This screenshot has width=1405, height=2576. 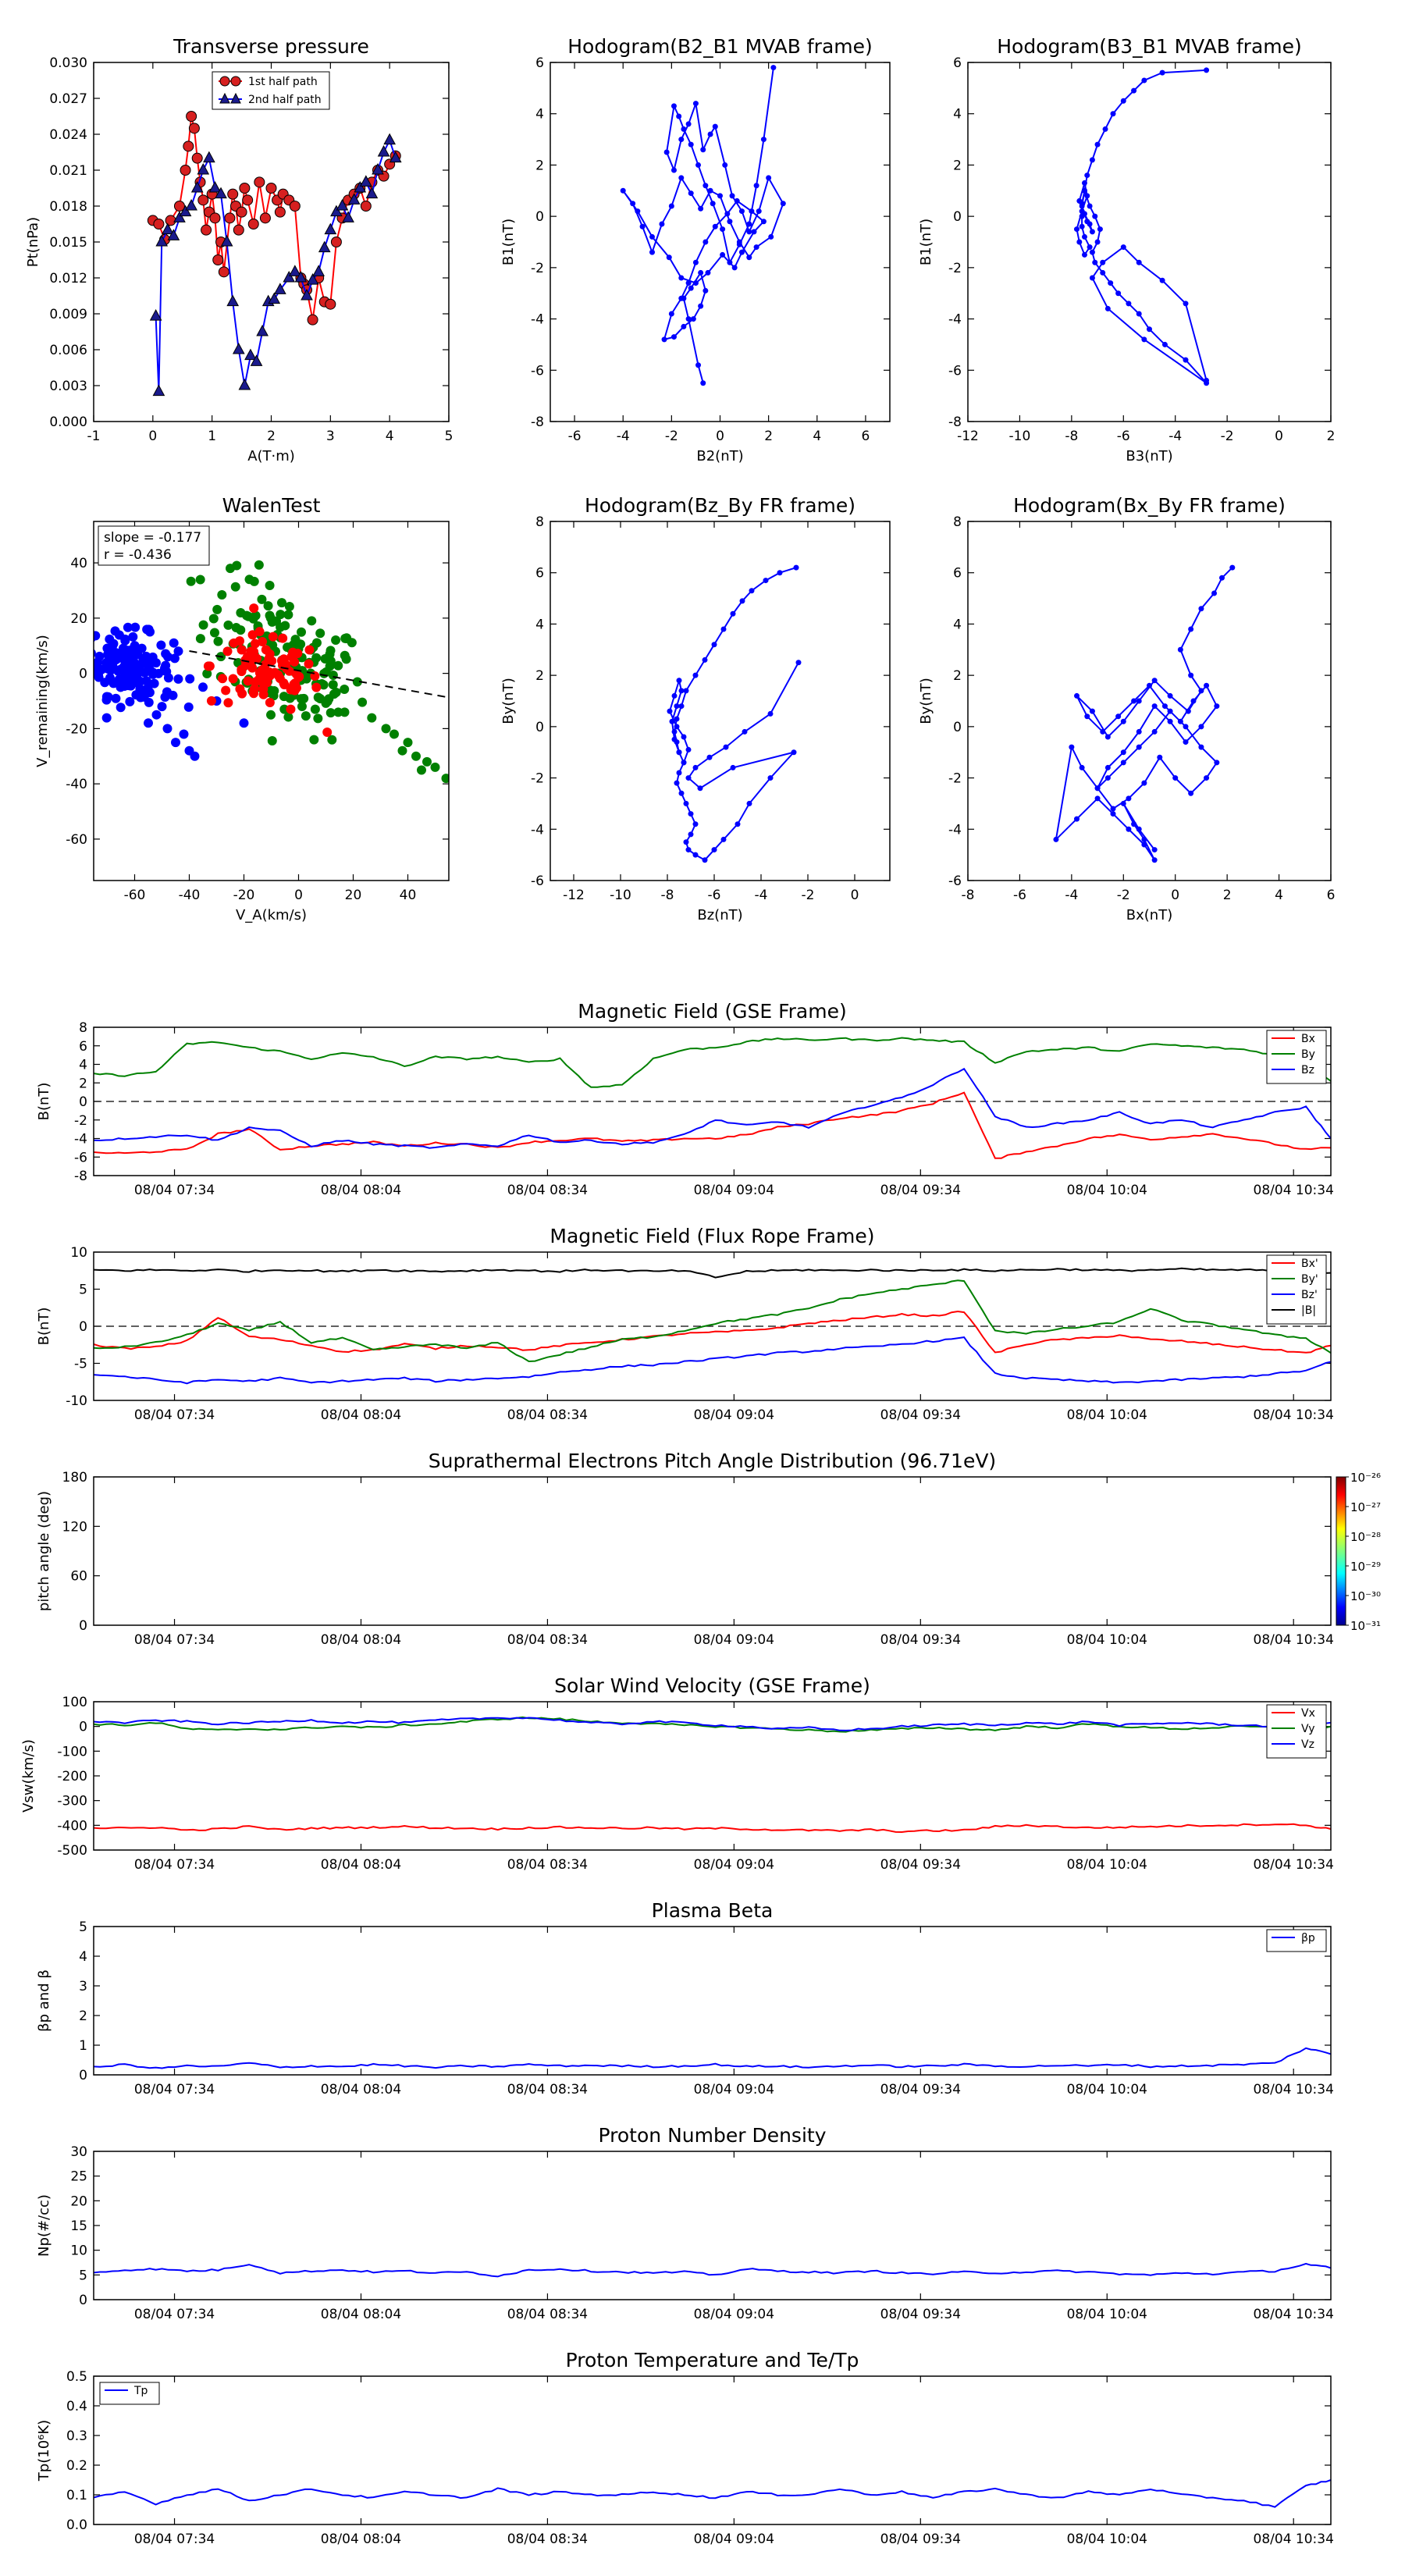 What do you see at coordinates (955, 268) in the screenshot?
I see `y-tick-label: -2` at bounding box center [955, 268].